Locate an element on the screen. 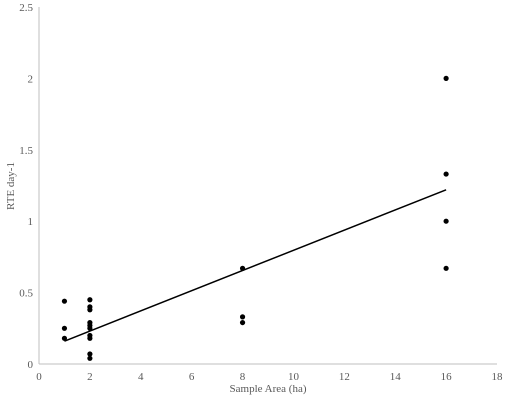 The width and height of the screenshot is (512, 402). x-tick-label: 16 is located at coordinates (447, 377).